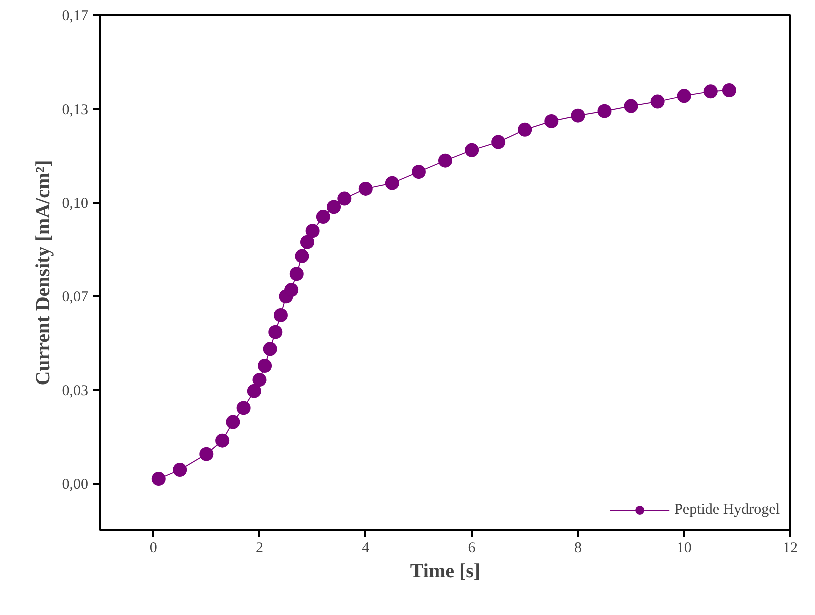 This screenshot has height=615, width=815. What do you see at coordinates (75, 392) in the screenshot?
I see `y-tick-label: 0,03` at bounding box center [75, 392].